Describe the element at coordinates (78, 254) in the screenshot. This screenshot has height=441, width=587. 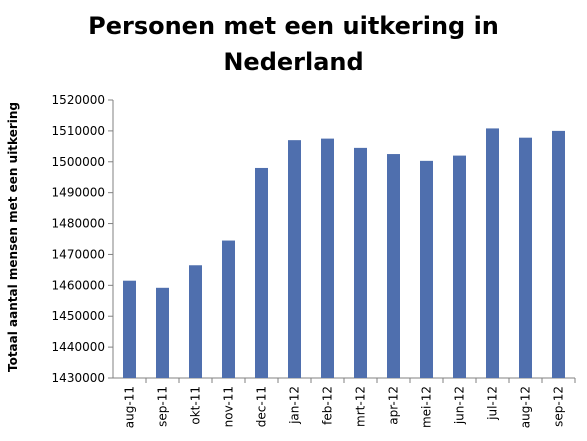
I see `y-tick-label: 1470000` at that location.